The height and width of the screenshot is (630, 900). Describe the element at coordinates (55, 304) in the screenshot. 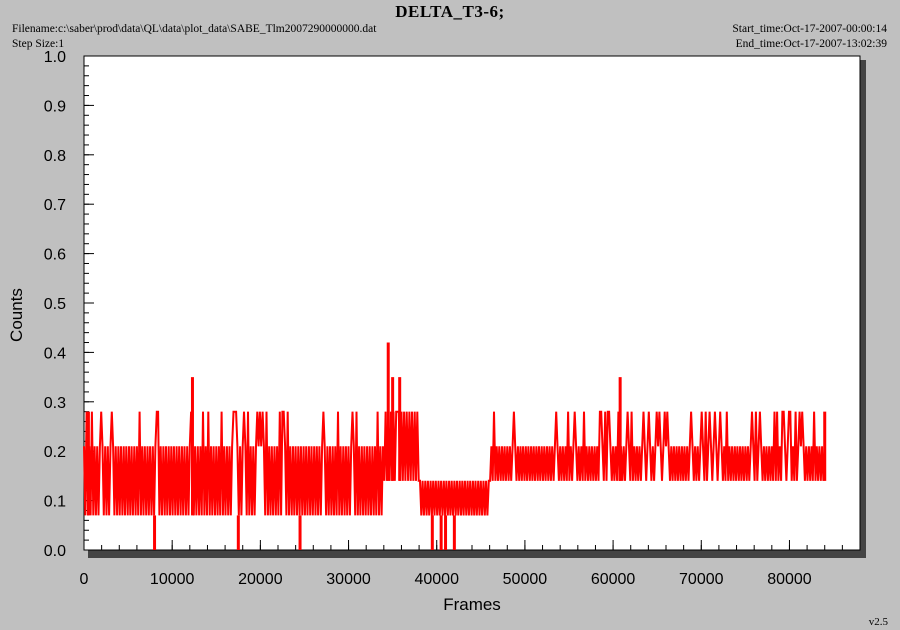

I see `y-tick-label: 0.5` at that location.